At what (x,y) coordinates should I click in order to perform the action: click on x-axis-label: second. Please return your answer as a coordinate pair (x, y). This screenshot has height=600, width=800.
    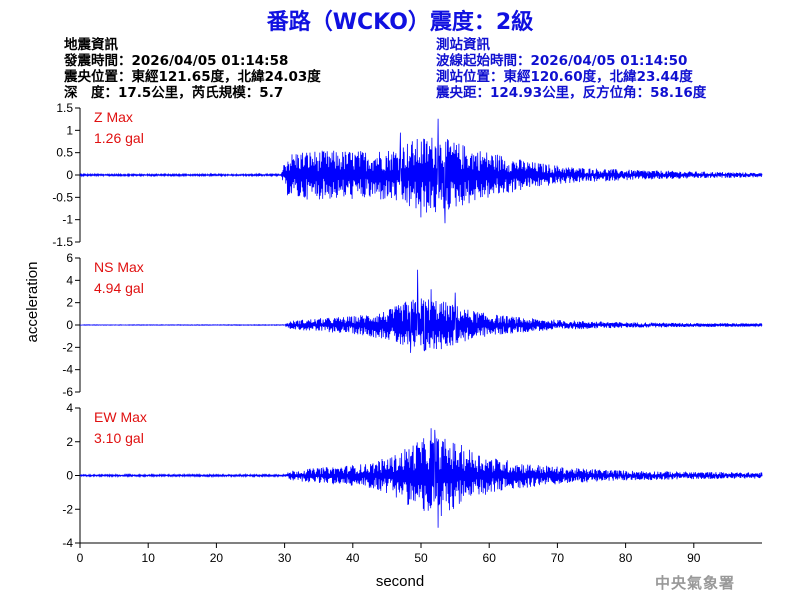
    Looking at the image, I should click on (400, 581).